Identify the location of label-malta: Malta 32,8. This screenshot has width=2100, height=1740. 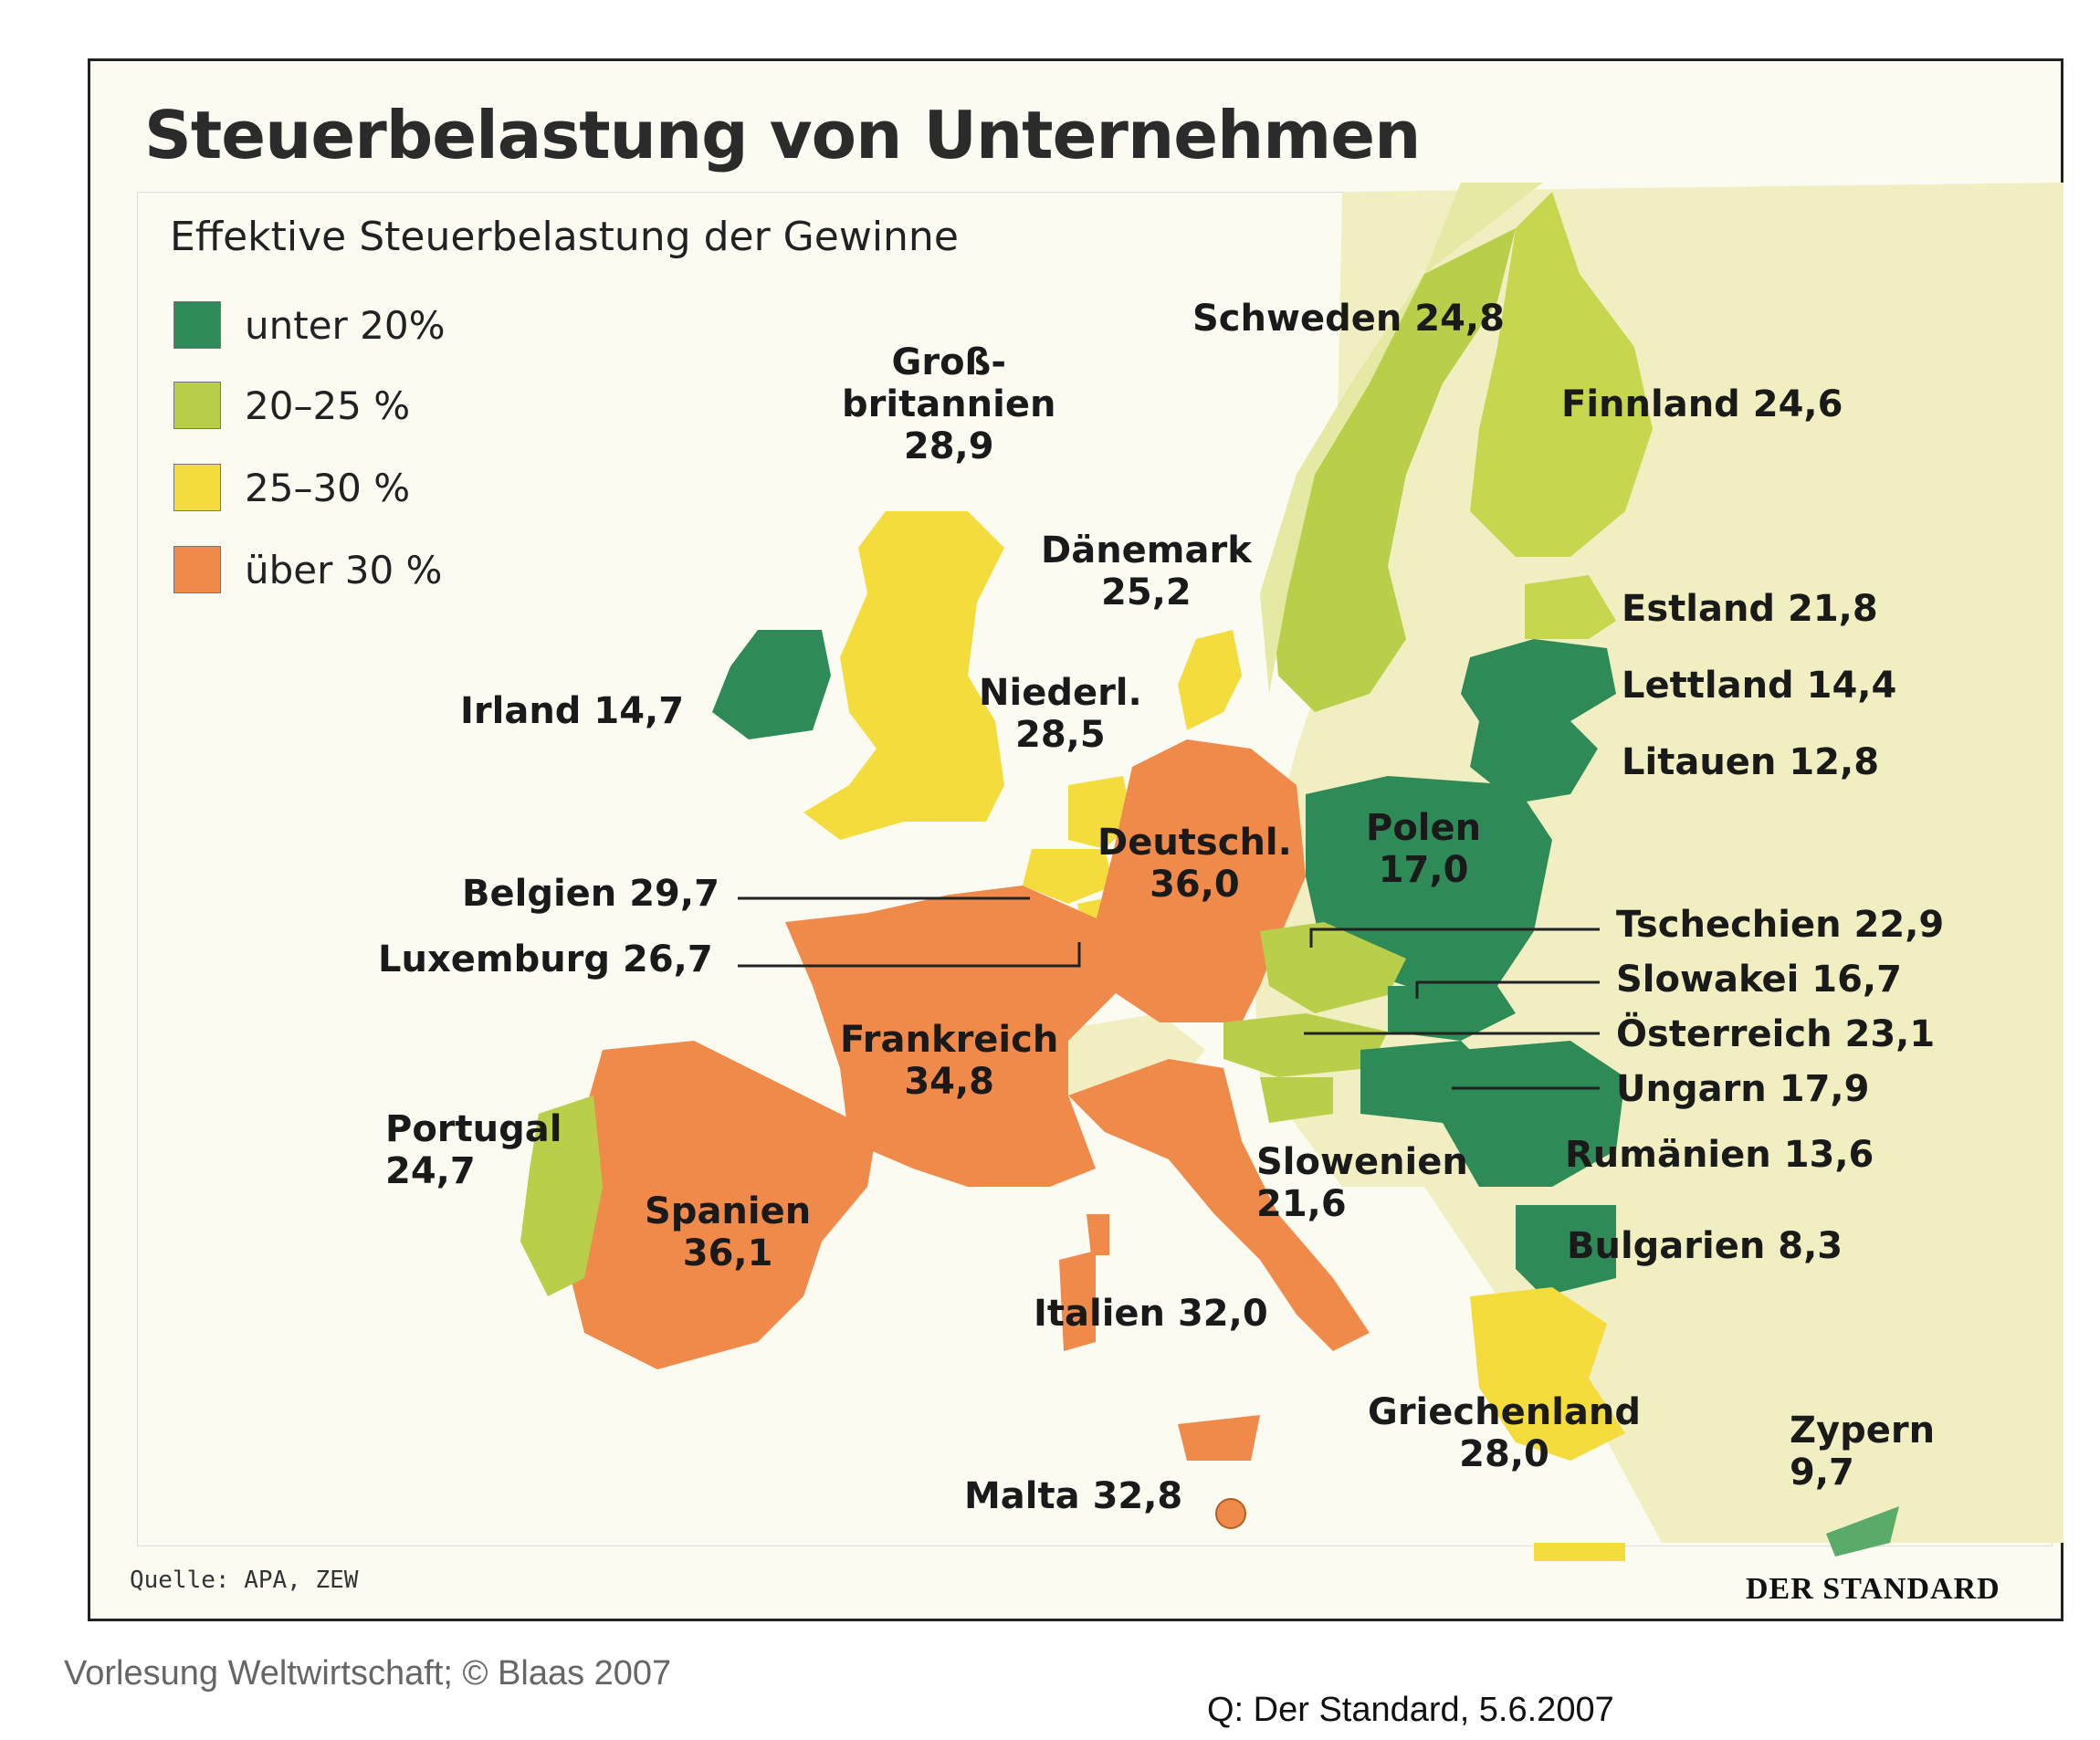
(1073, 1496).